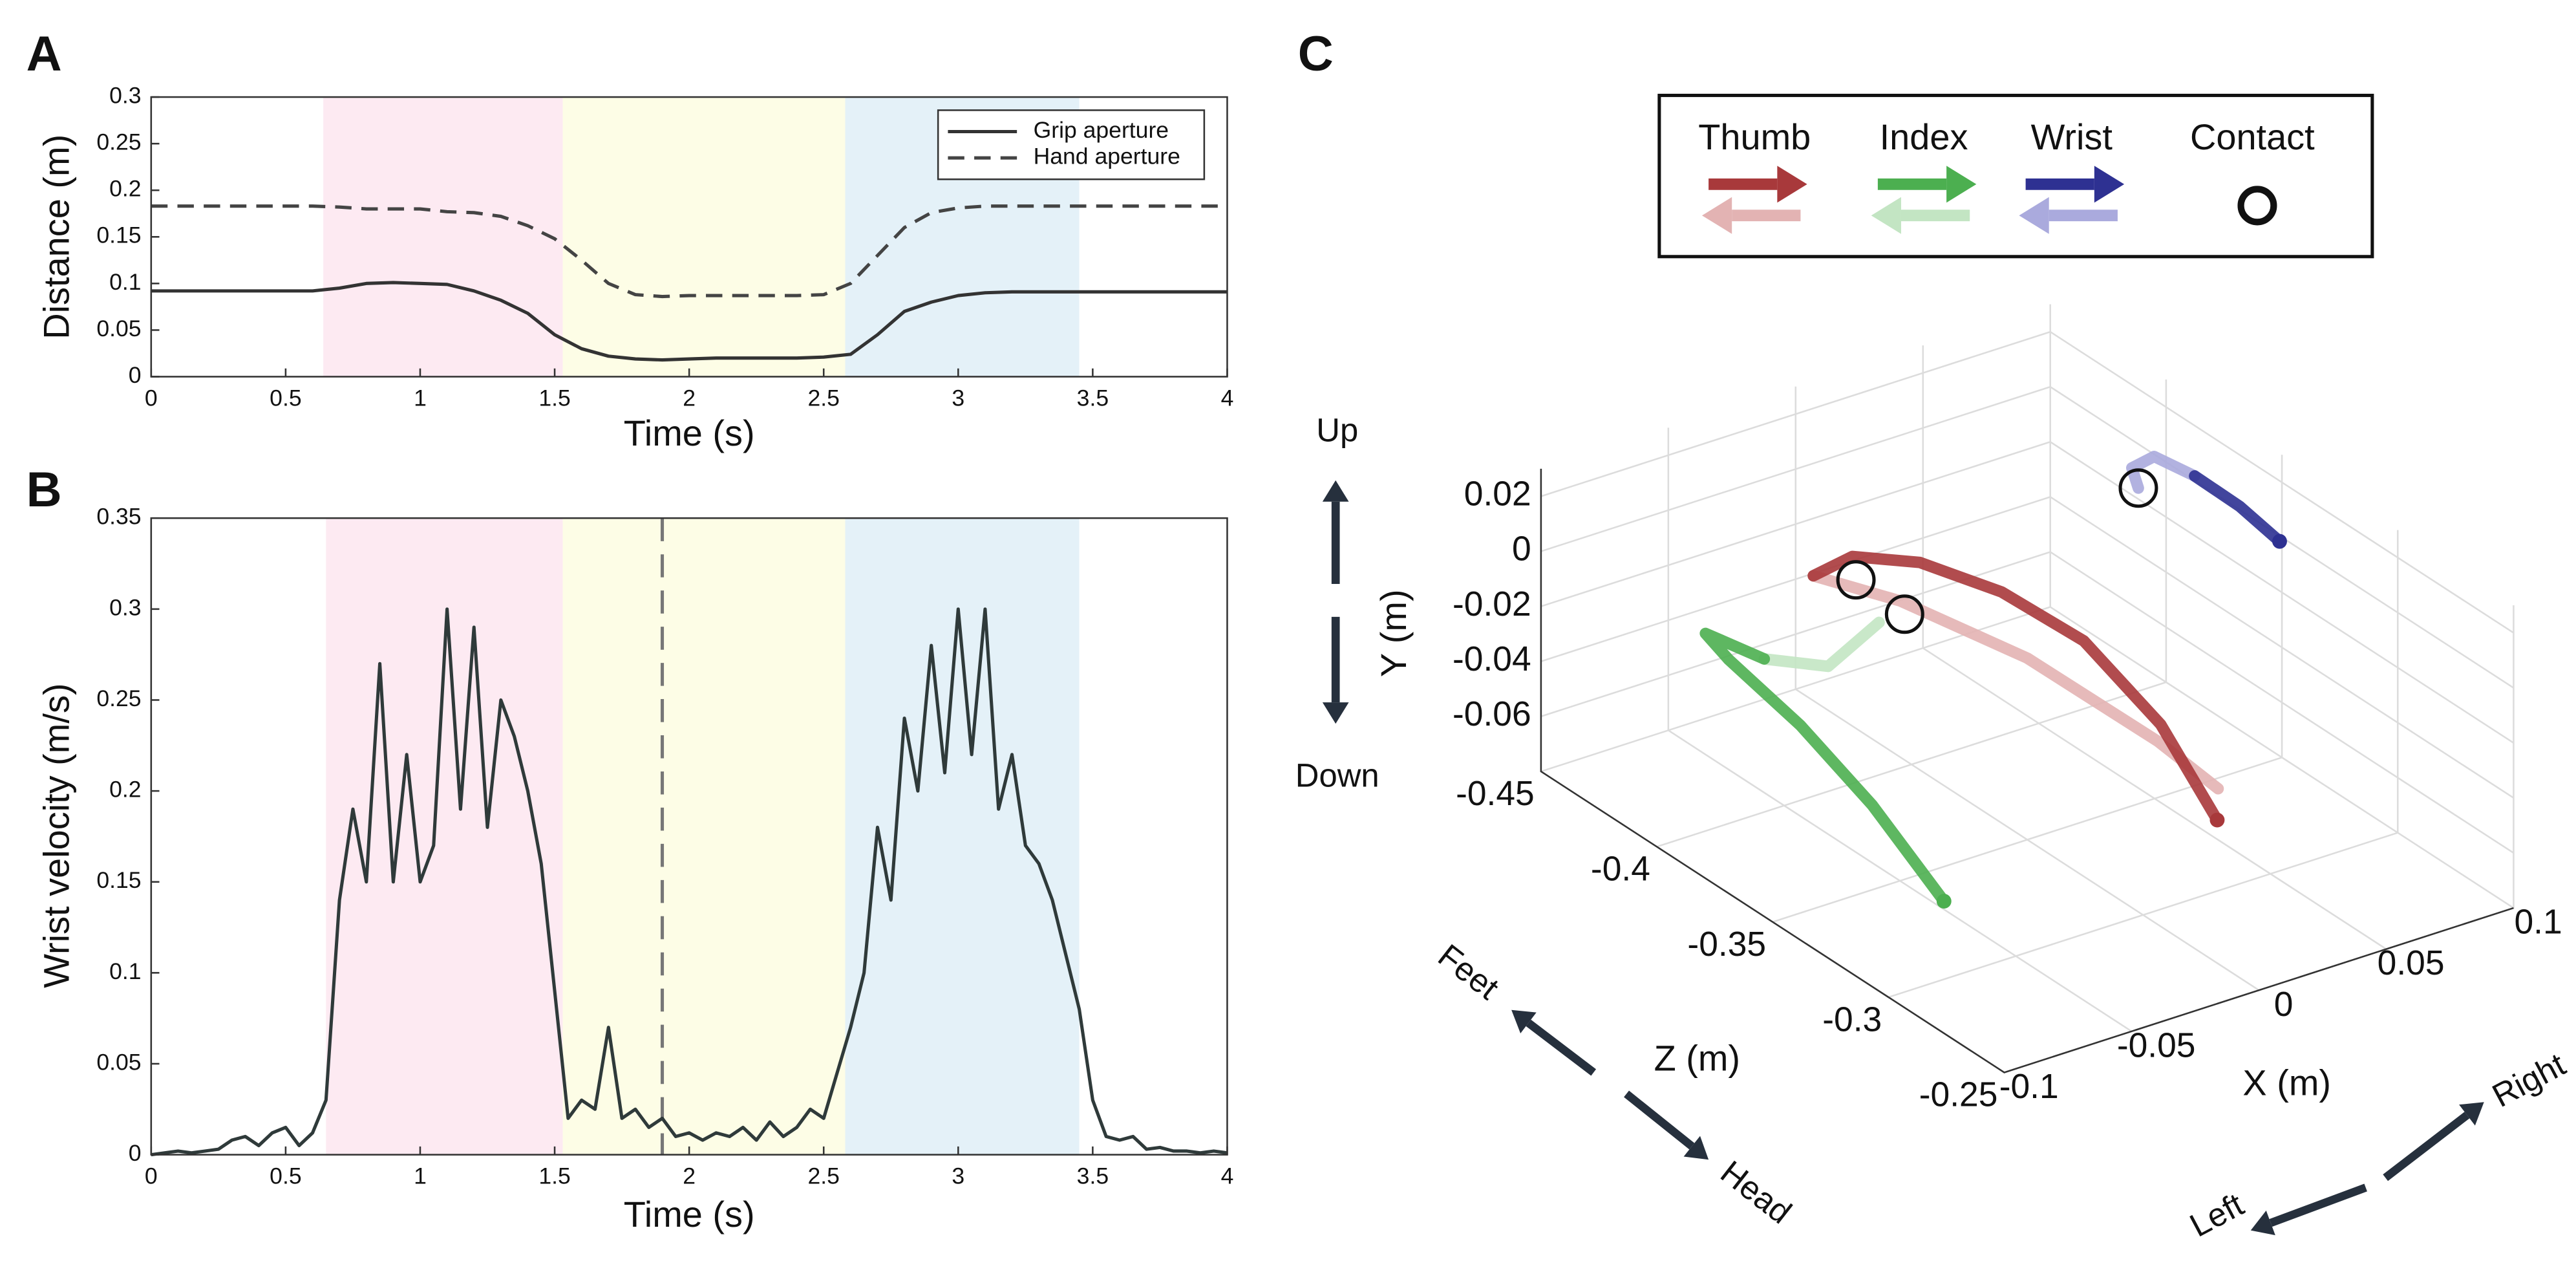 The image size is (2576, 1283). What do you see at coordinates (2252, 136) in the screenshot?
I see `legend-label: Contact` at bounding box center [2252, 136].